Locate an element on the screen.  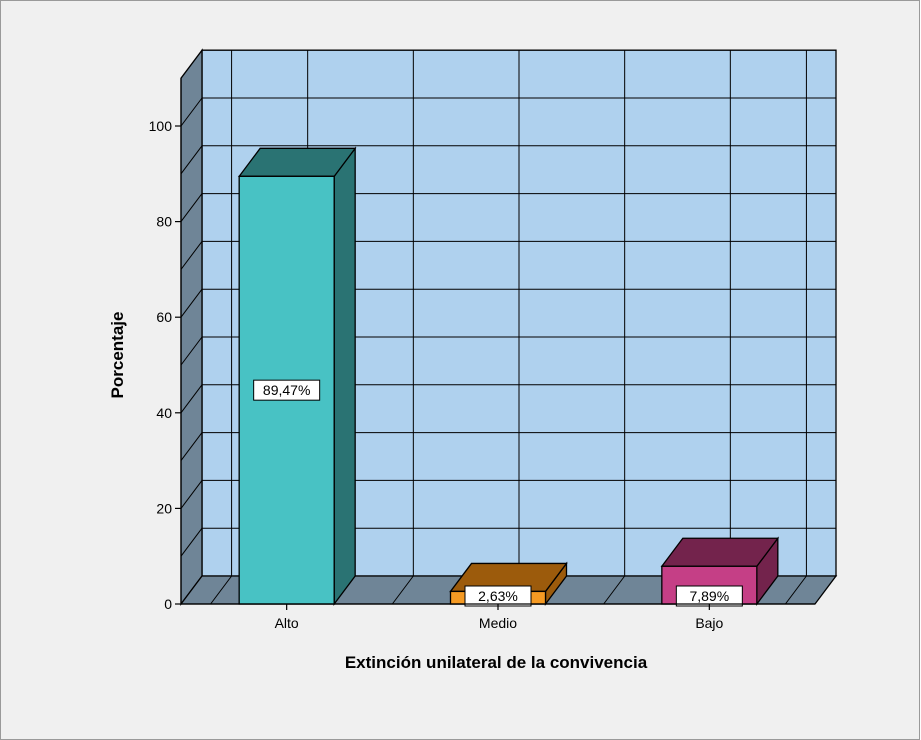
y-axis: 0 20 40 60 80 100 is located at coordinates (165, 345).